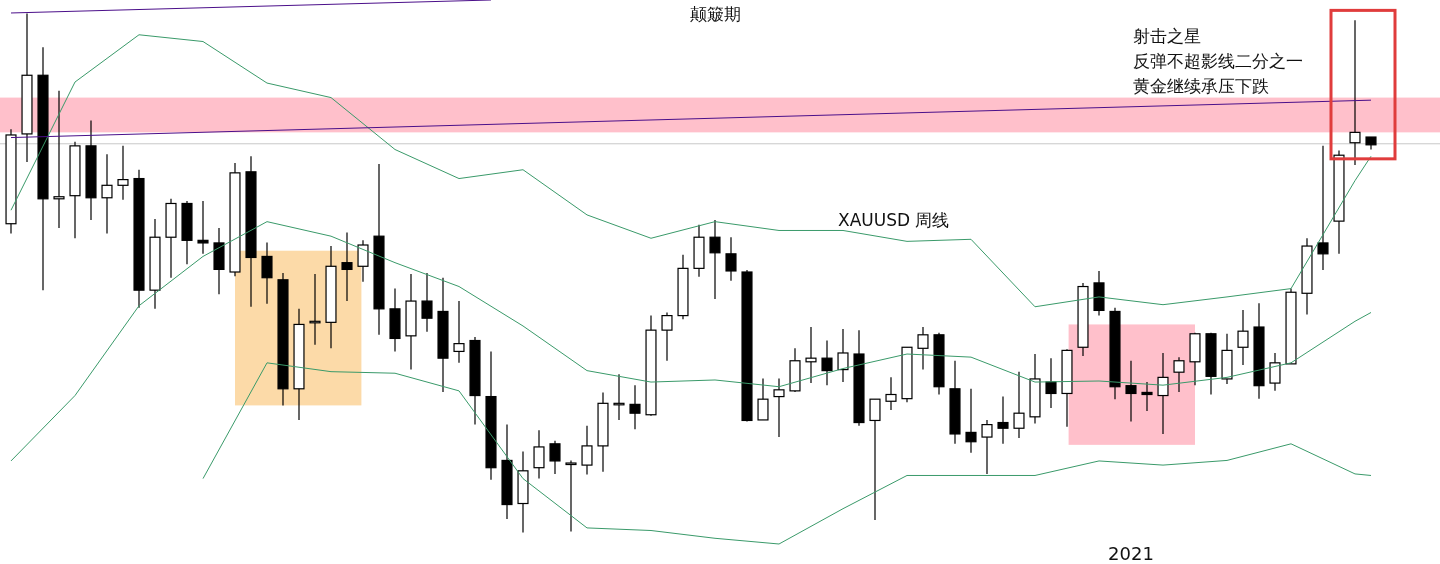  Describe the element at coordinates (894, 220) in the screenshot. I see `annotation: XAUUSD 周线` at that location.